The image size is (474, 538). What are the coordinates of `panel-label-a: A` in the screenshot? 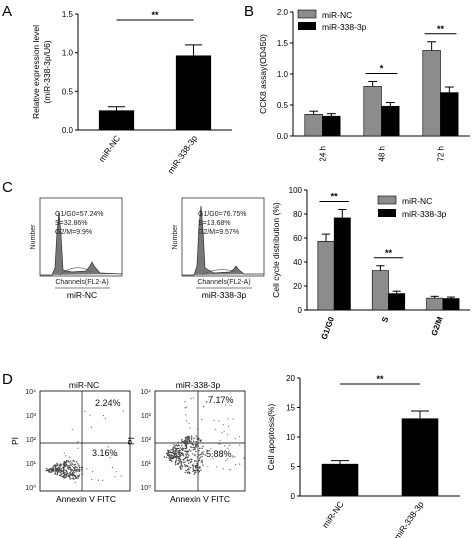 It's located at (7, 11).